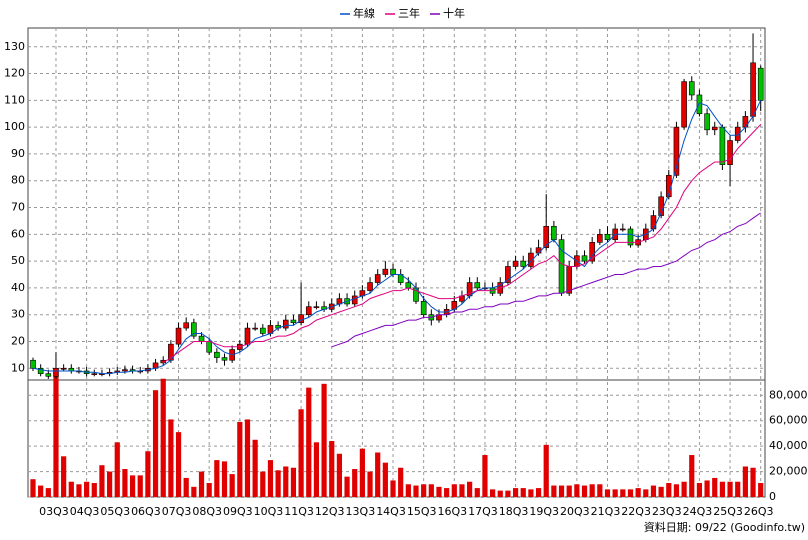 Image resolution: width=808 pixels, height=540 pixels. Describe the element at coordinates (146, 511) in the screenshot. I see `x-tick-label: 06Q3` at that location.